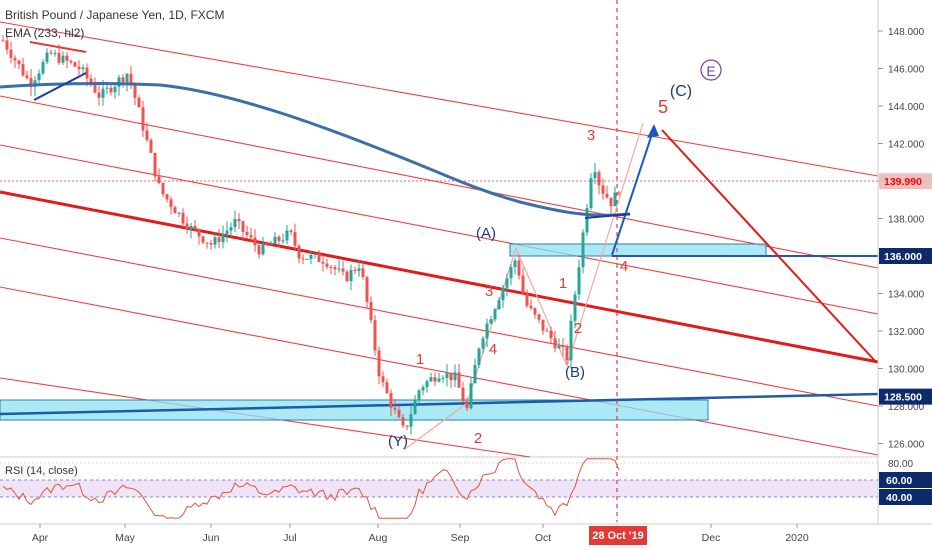 The image size is (932, 550). I want to click on projection-blue, so click(633, 191).